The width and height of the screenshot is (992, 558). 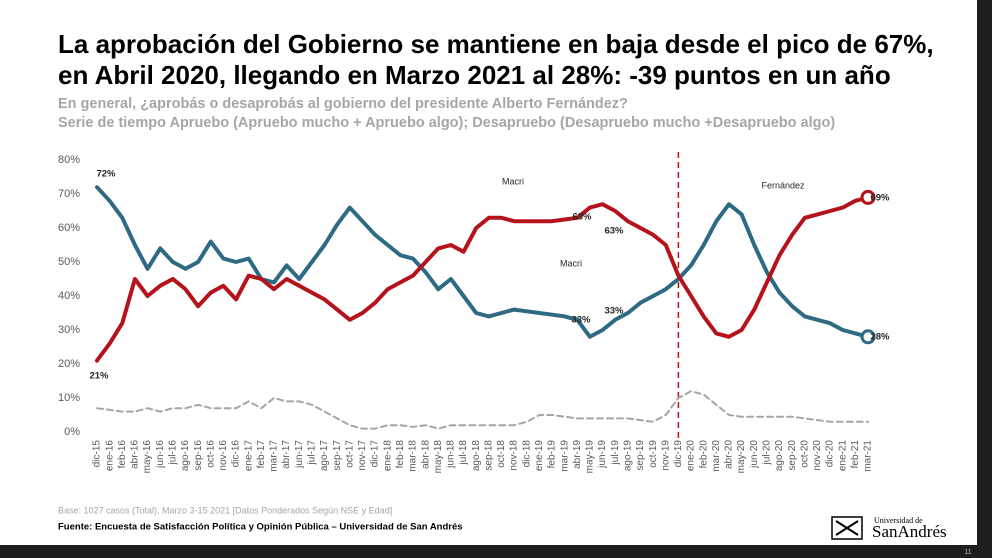 I want to click on x-tick-label: may-18, so click(x=438, y=457).